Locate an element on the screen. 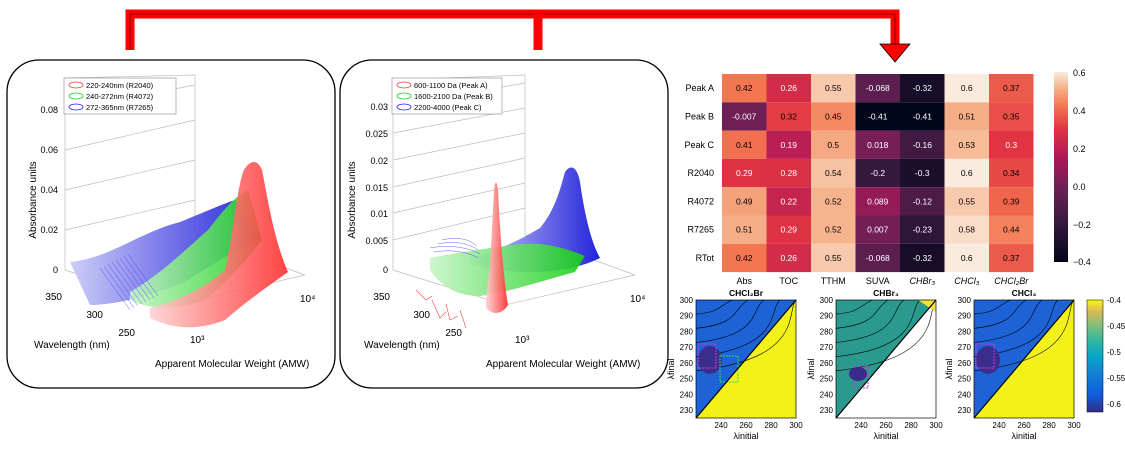  arrow-head is located at coordinates (895, 53).